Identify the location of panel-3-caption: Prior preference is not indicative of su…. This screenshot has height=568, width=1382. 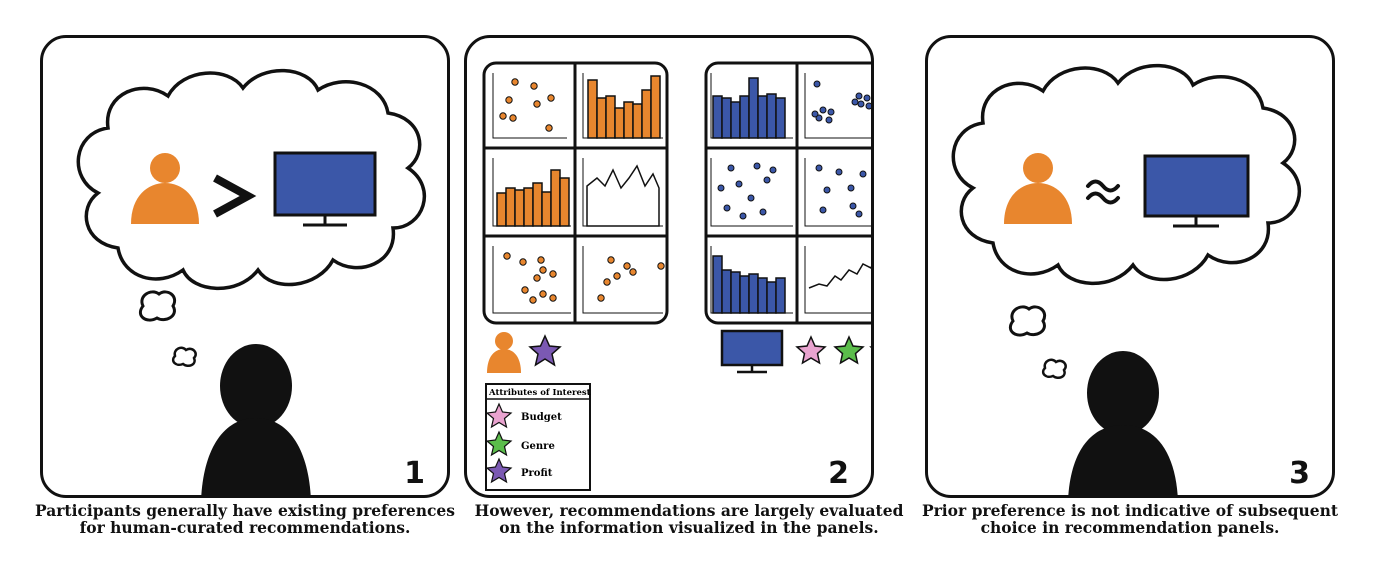
(1130, 519).